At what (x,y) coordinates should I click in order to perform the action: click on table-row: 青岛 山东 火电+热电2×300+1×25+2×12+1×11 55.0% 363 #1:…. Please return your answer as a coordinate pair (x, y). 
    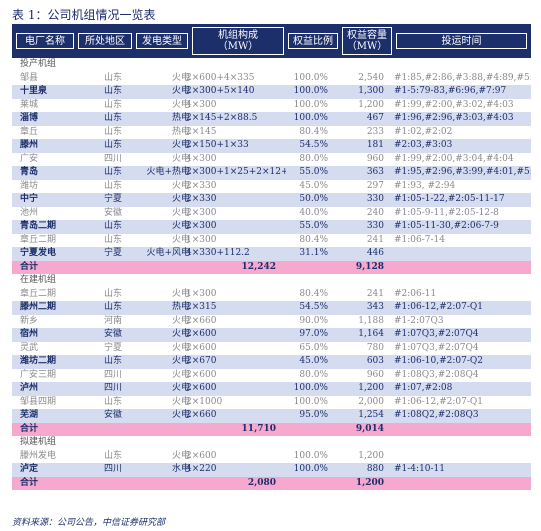
    Looking at the image, I should click on (271, 173).